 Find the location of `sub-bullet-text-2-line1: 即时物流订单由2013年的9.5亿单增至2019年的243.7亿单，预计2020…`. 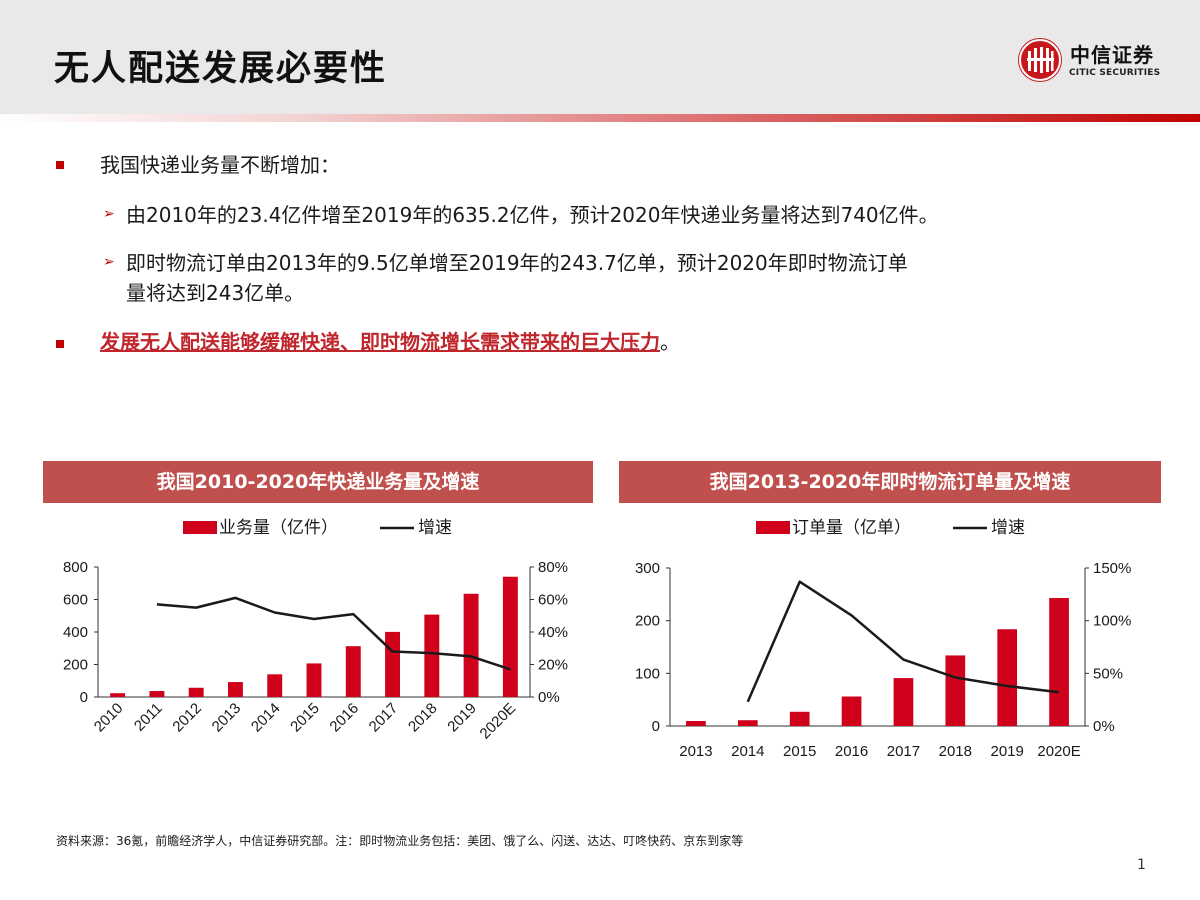

sub-bullet-text-2-line1: 即时物流订单由2013年的9.5亿单增至2019年的243.7亿单，预计2020… is located at coordinates (517, 263).